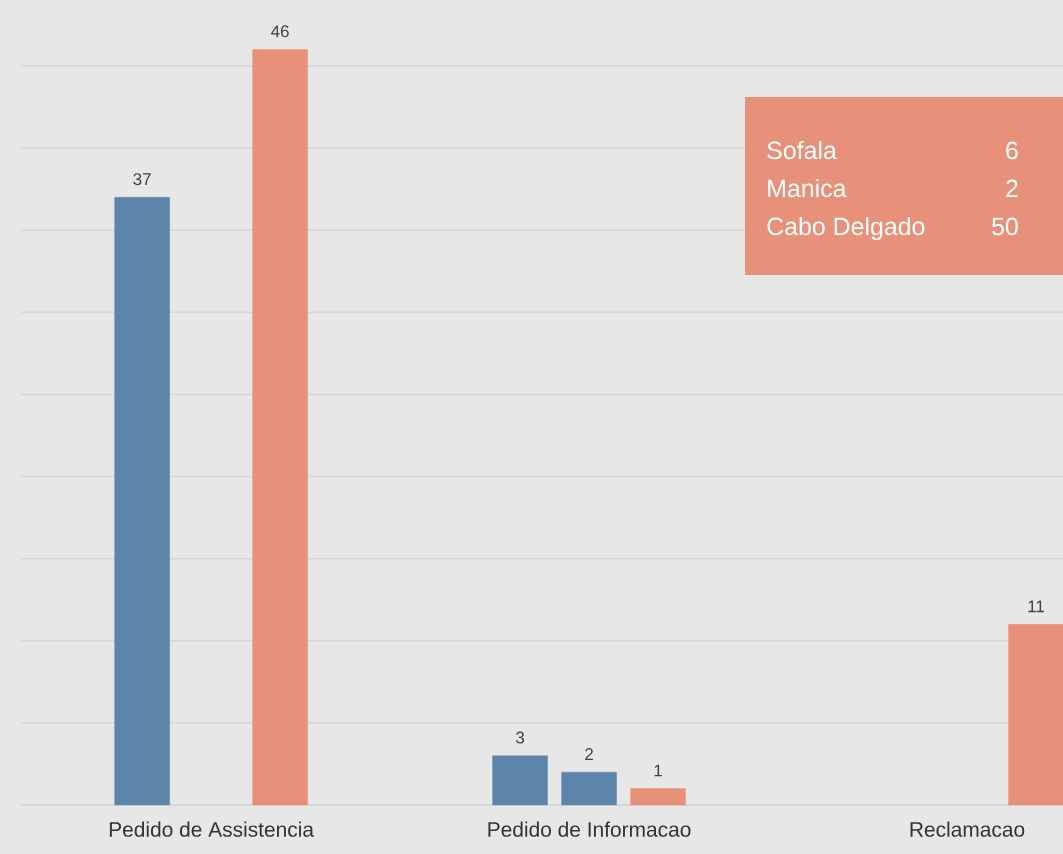  I want to click on x-tick-label: Reclamacao, so click(967, 829).